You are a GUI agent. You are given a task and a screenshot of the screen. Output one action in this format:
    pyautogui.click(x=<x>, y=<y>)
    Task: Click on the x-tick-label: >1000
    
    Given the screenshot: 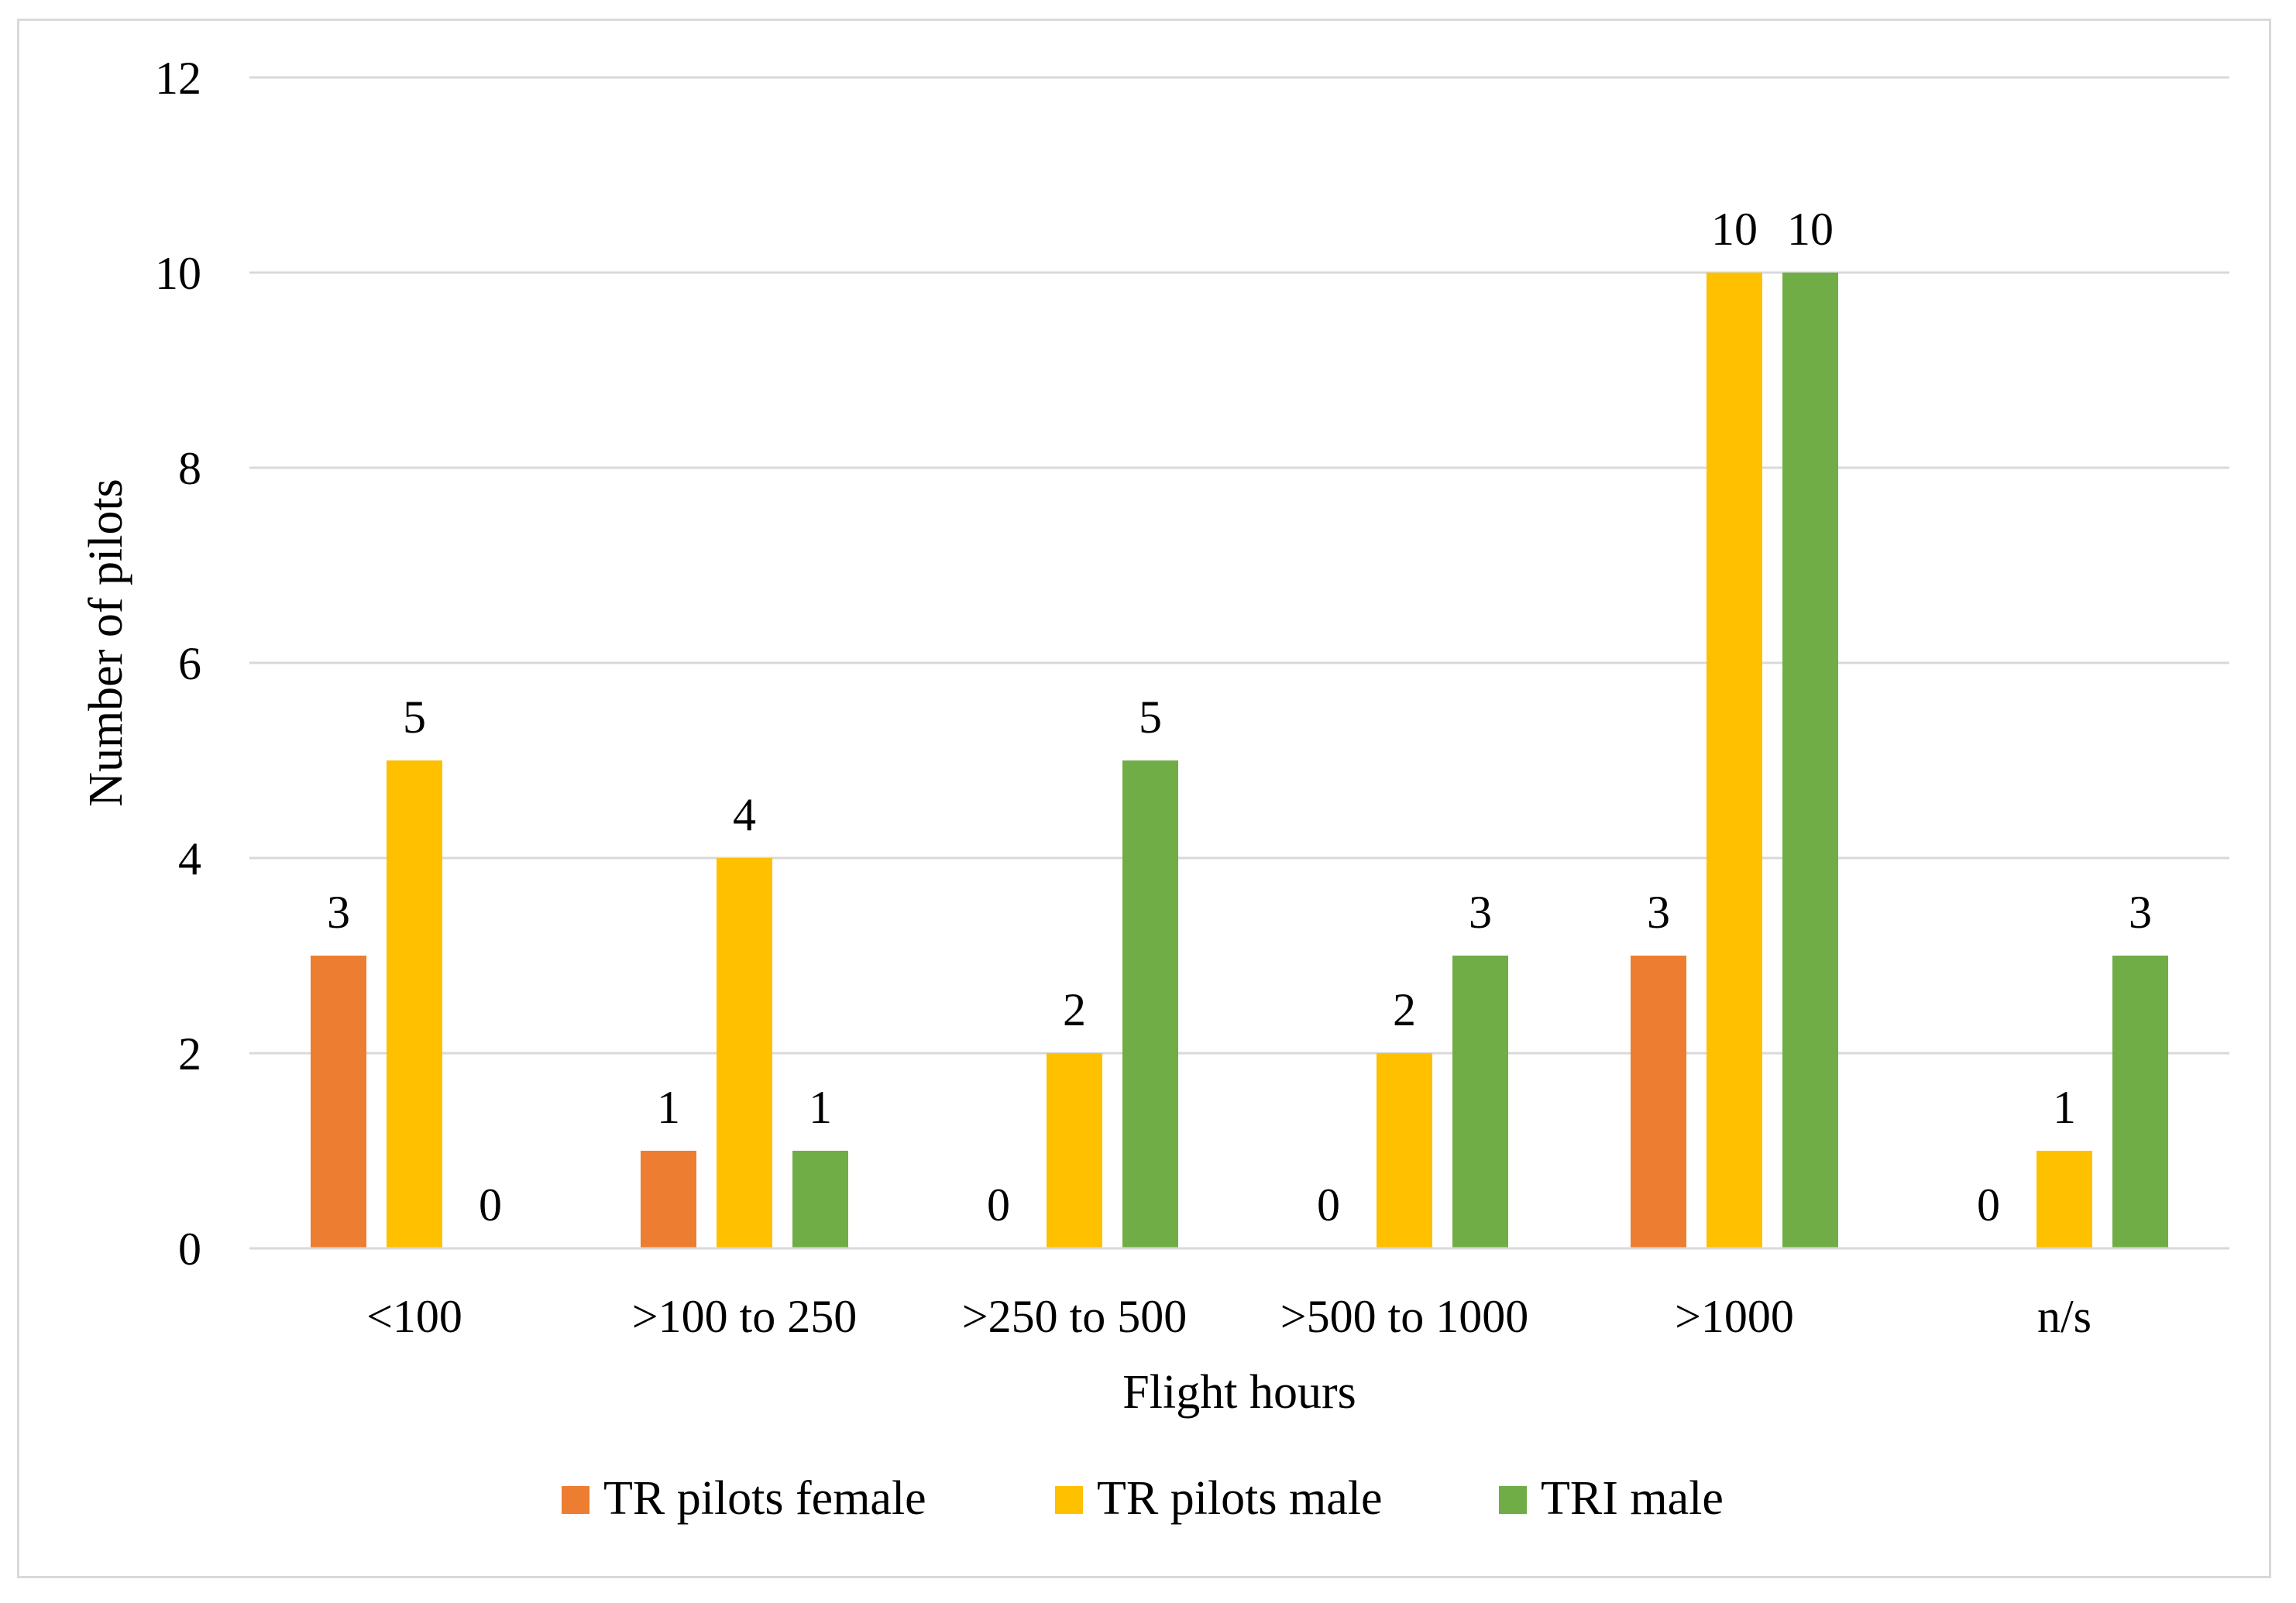 What is the action you would take?
    pyautogui.click(x=1734, y=1317)
    